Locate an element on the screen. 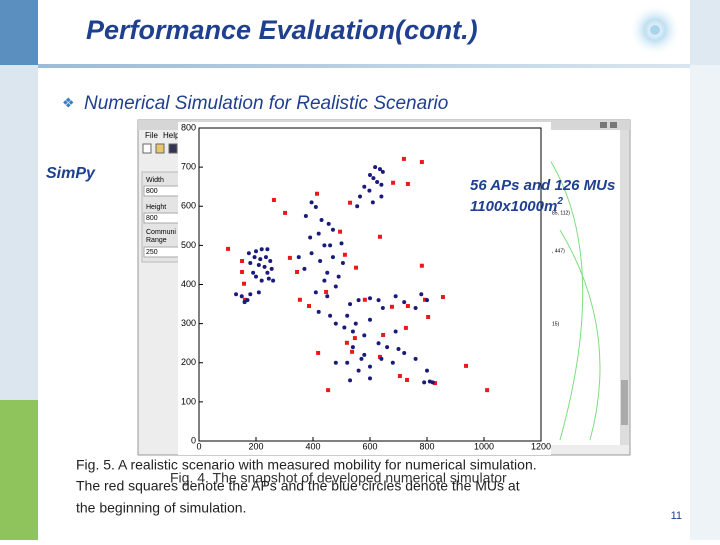 Image resolution: width=720 pixels, height=545 pixels. header-line is located at coordinates (364, 66).